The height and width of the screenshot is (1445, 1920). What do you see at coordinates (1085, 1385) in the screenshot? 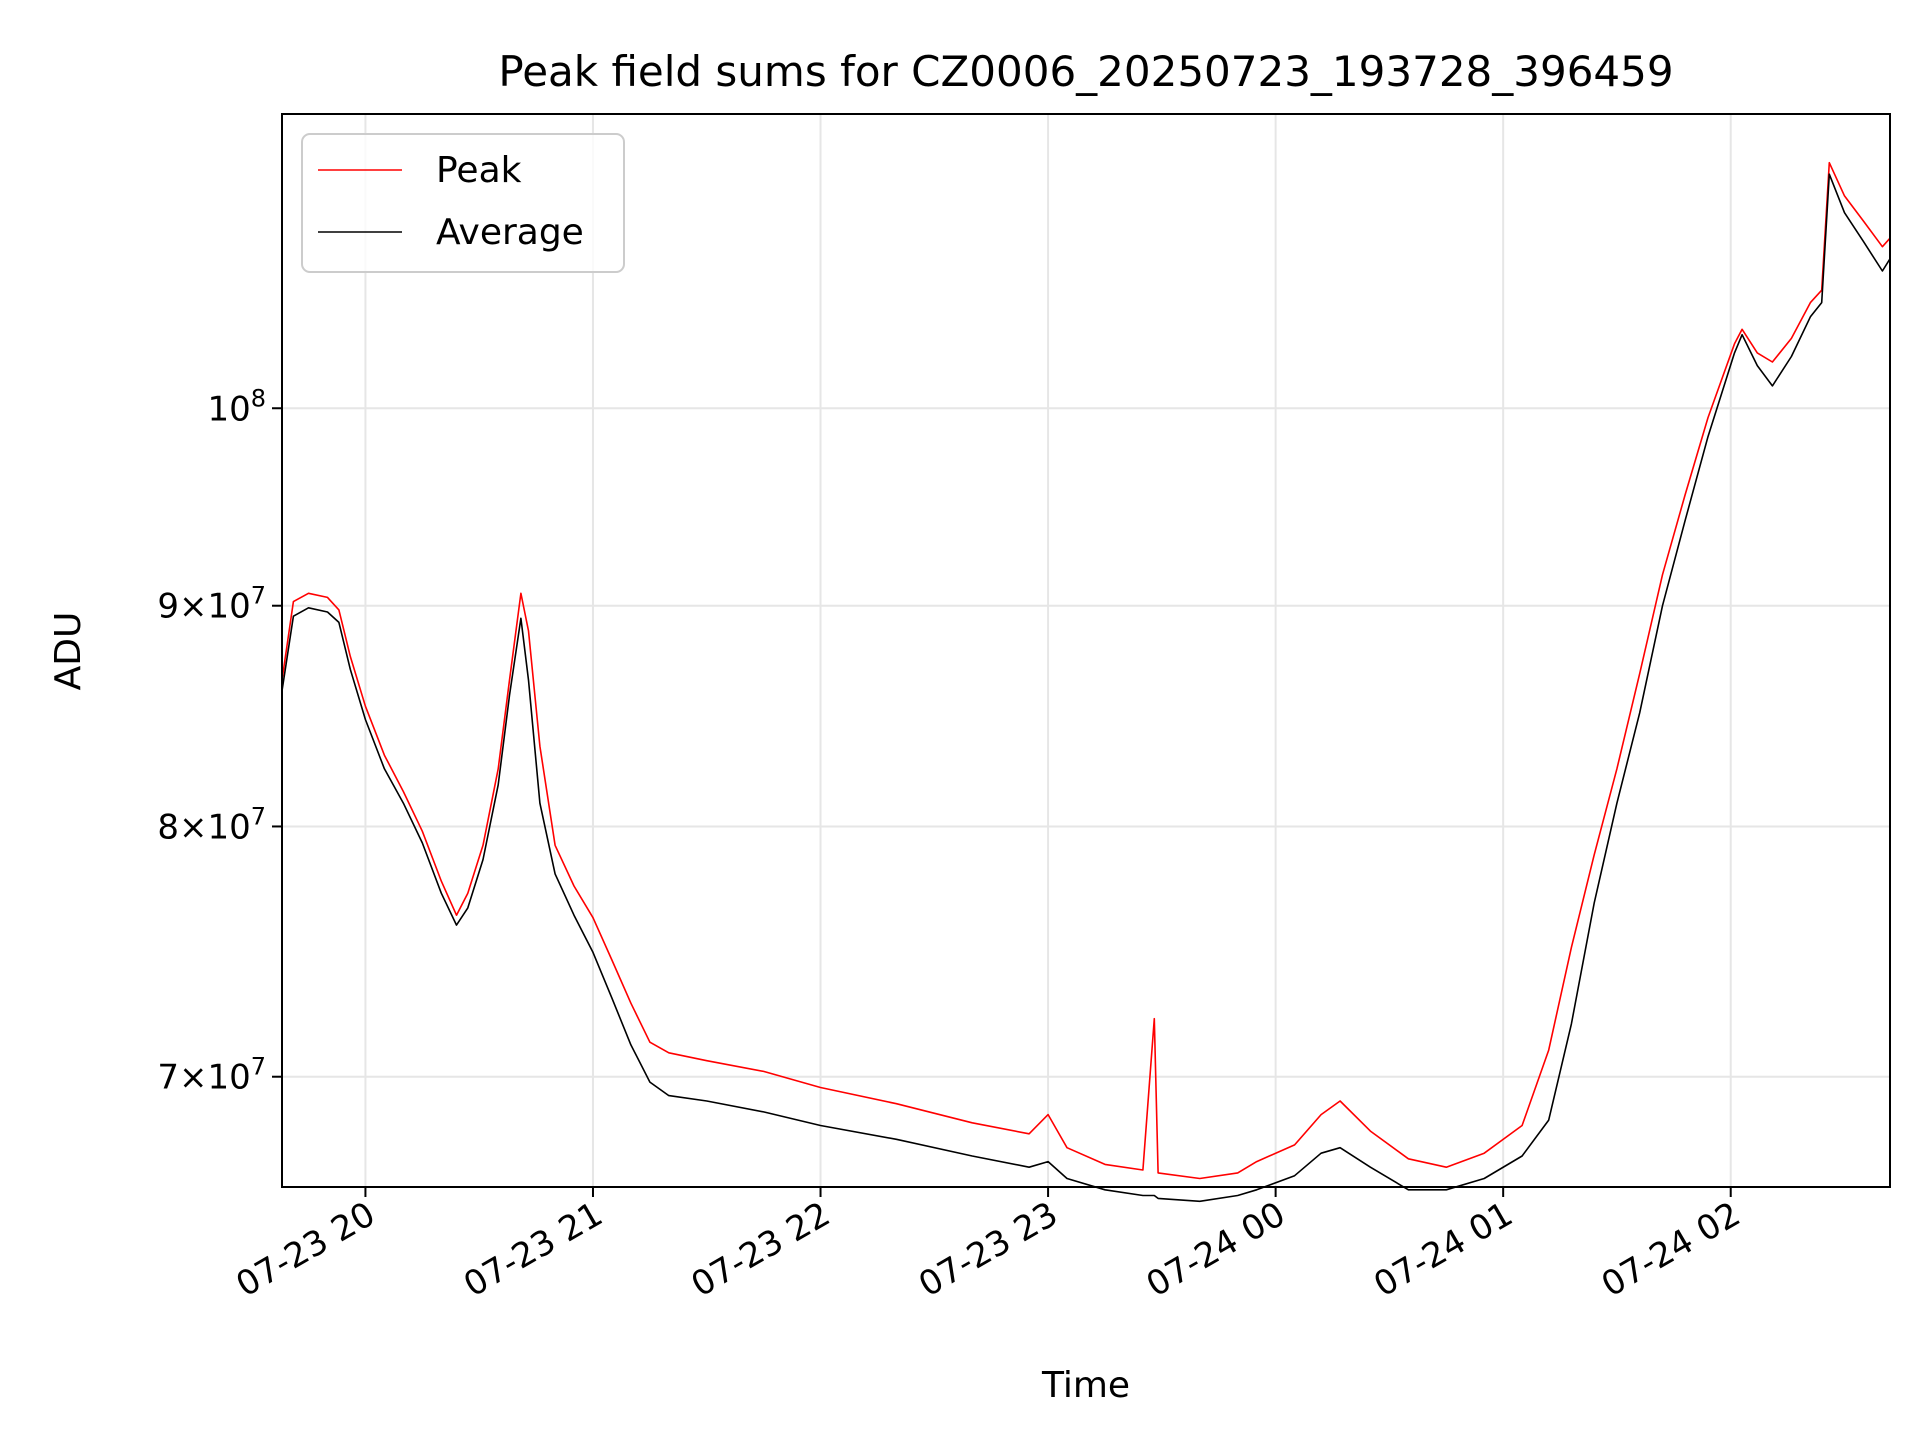
I see `x-axis-label: Time` at bounding box center [1085, 1385].